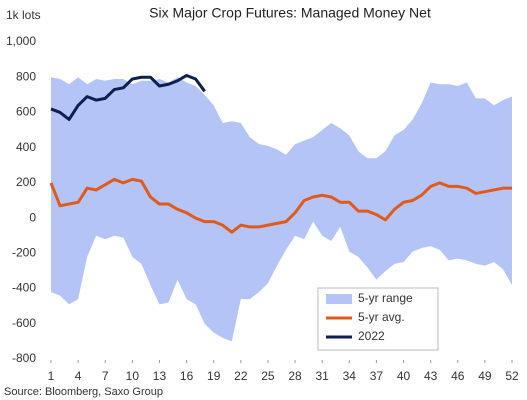 The height and width of the screenshot is (400, 527). I want to click on y-tick-label: 400, so click(26, 147).